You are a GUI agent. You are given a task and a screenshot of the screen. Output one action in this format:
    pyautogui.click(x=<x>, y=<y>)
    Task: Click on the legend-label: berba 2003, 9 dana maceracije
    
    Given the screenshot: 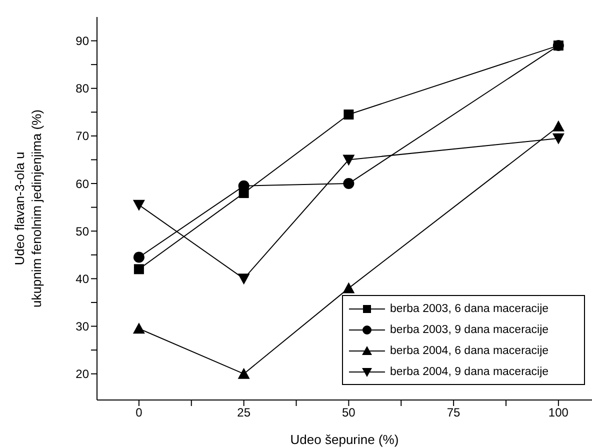 What is the action you would take?
    pyautogui.click(x=469, y=330)
    